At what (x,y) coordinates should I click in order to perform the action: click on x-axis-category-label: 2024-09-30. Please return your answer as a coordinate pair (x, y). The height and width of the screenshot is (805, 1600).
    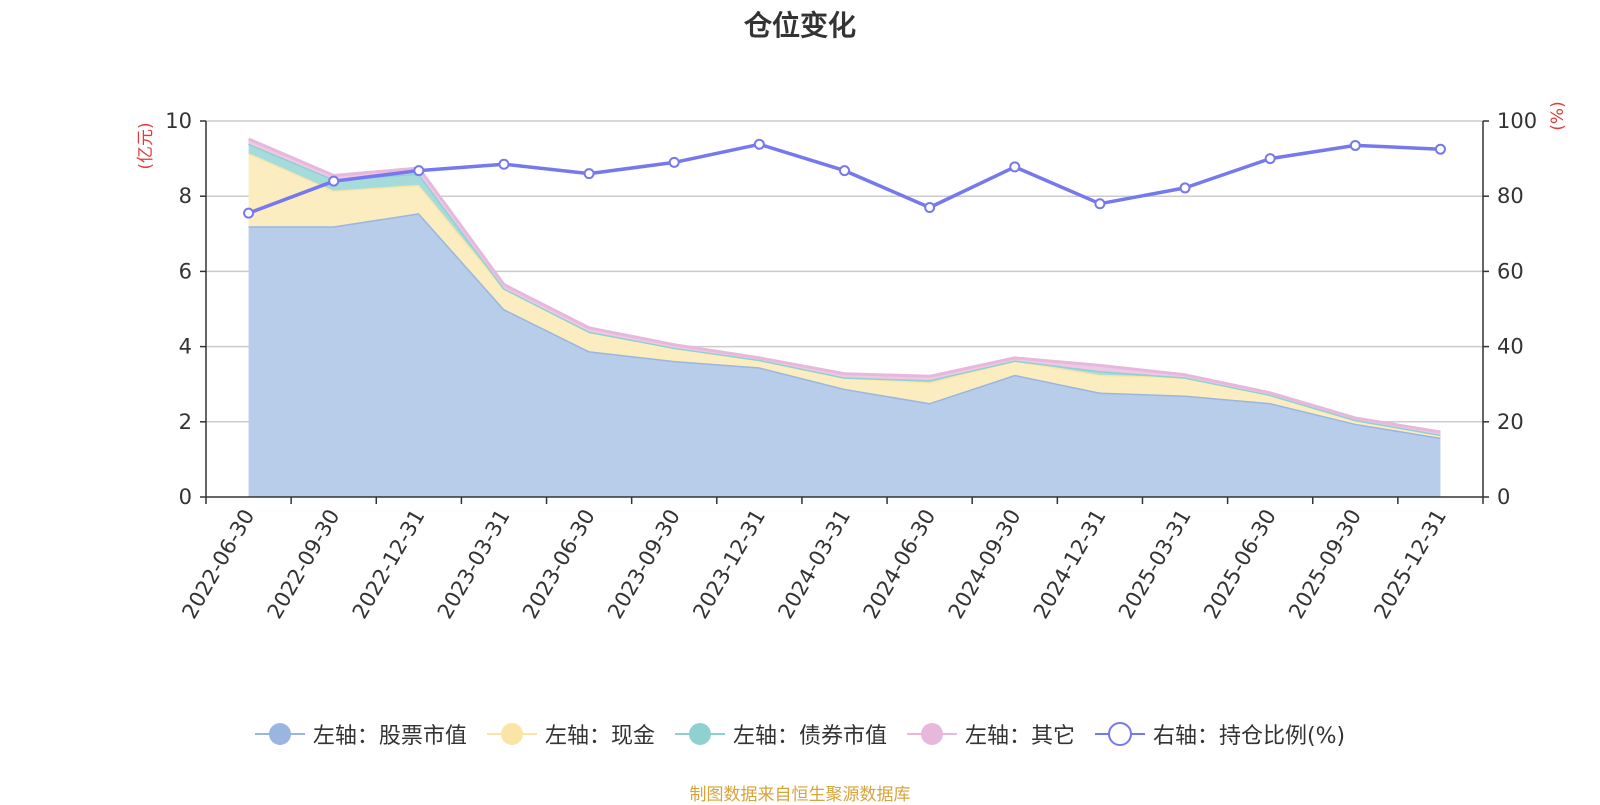
    Looking at the image, I should click on (985, 564).